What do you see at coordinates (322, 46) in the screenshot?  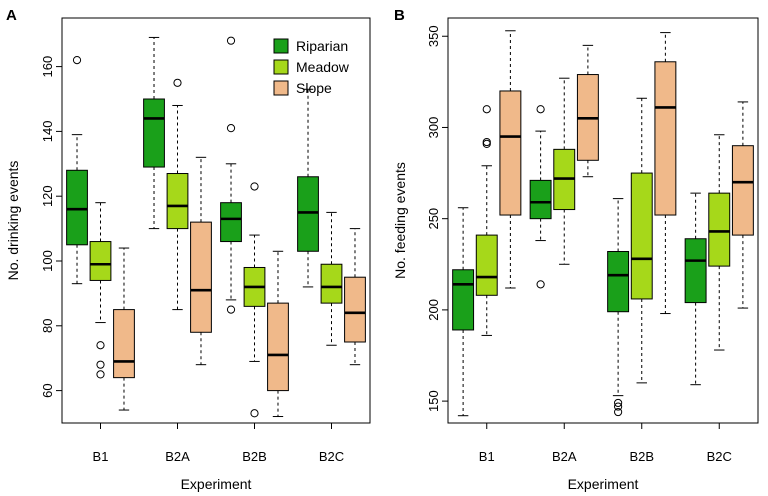 I see `legend-label: Riparian` at bounding box center [322, 46].